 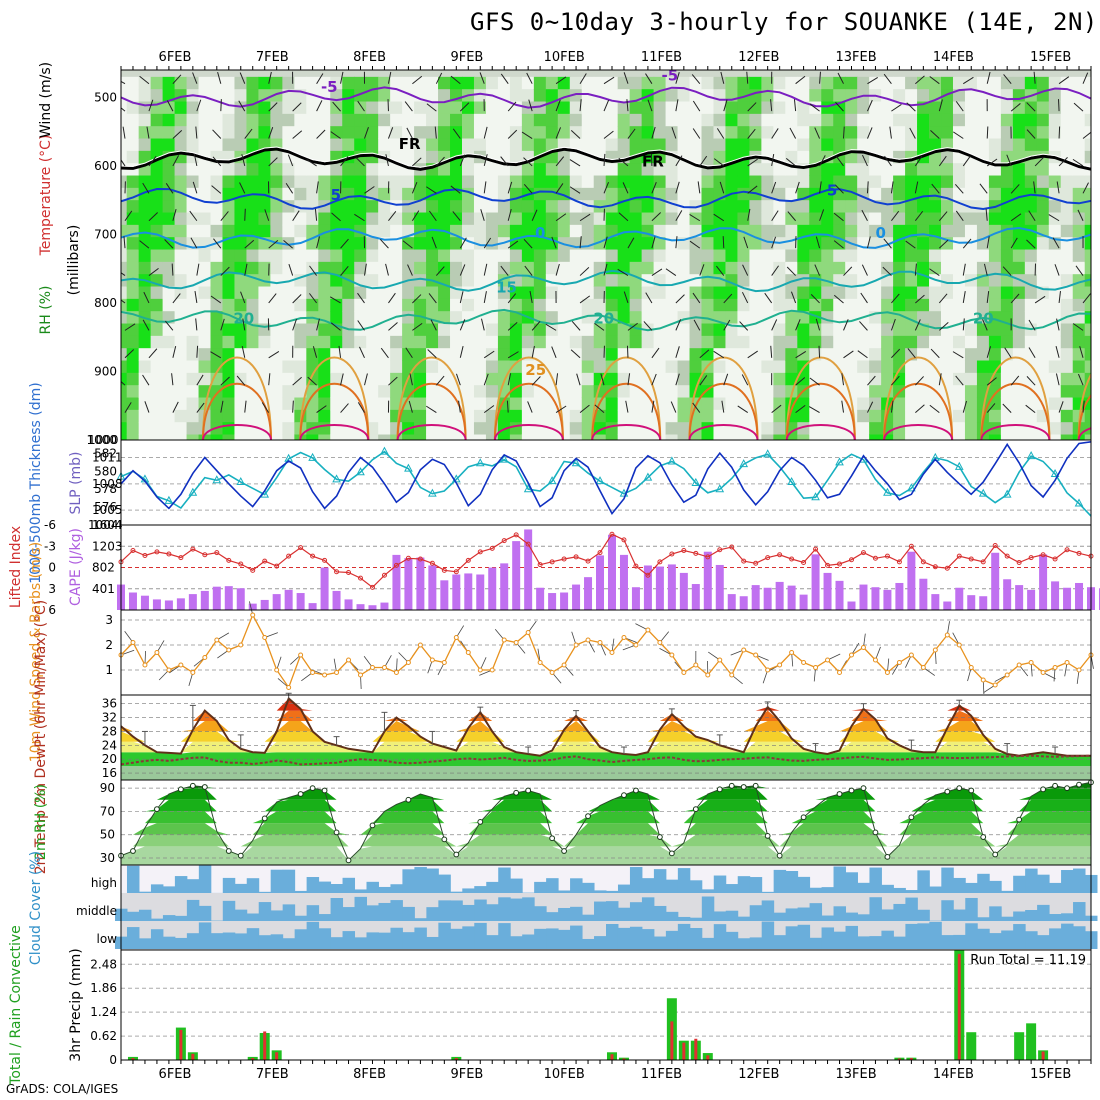 What do you see at coordinates (103, 525) in the screenshot?
I see `slp-corner-bottom: 1004` at bounding box center [103, 525].